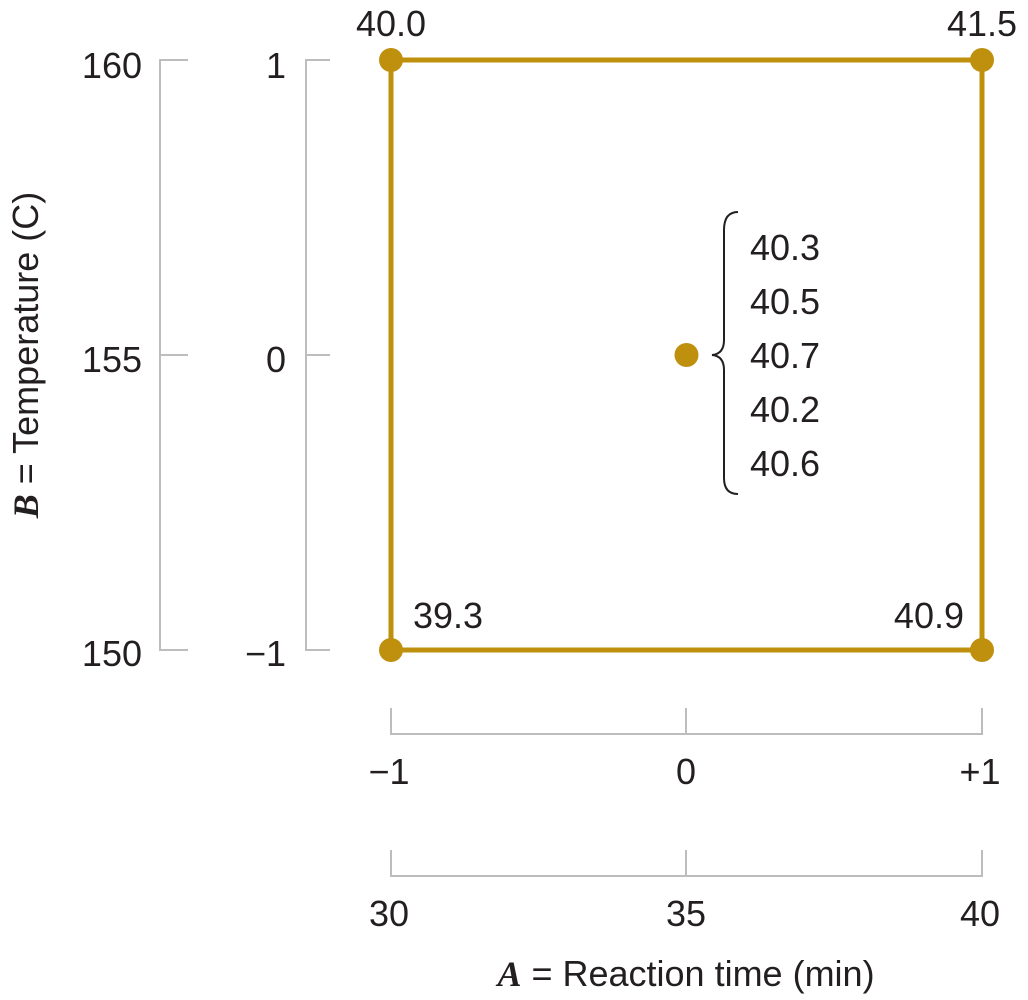 The height and width of the screenshot is (1000, 1028). I want to click on center-values-brace, so click(725, 353).